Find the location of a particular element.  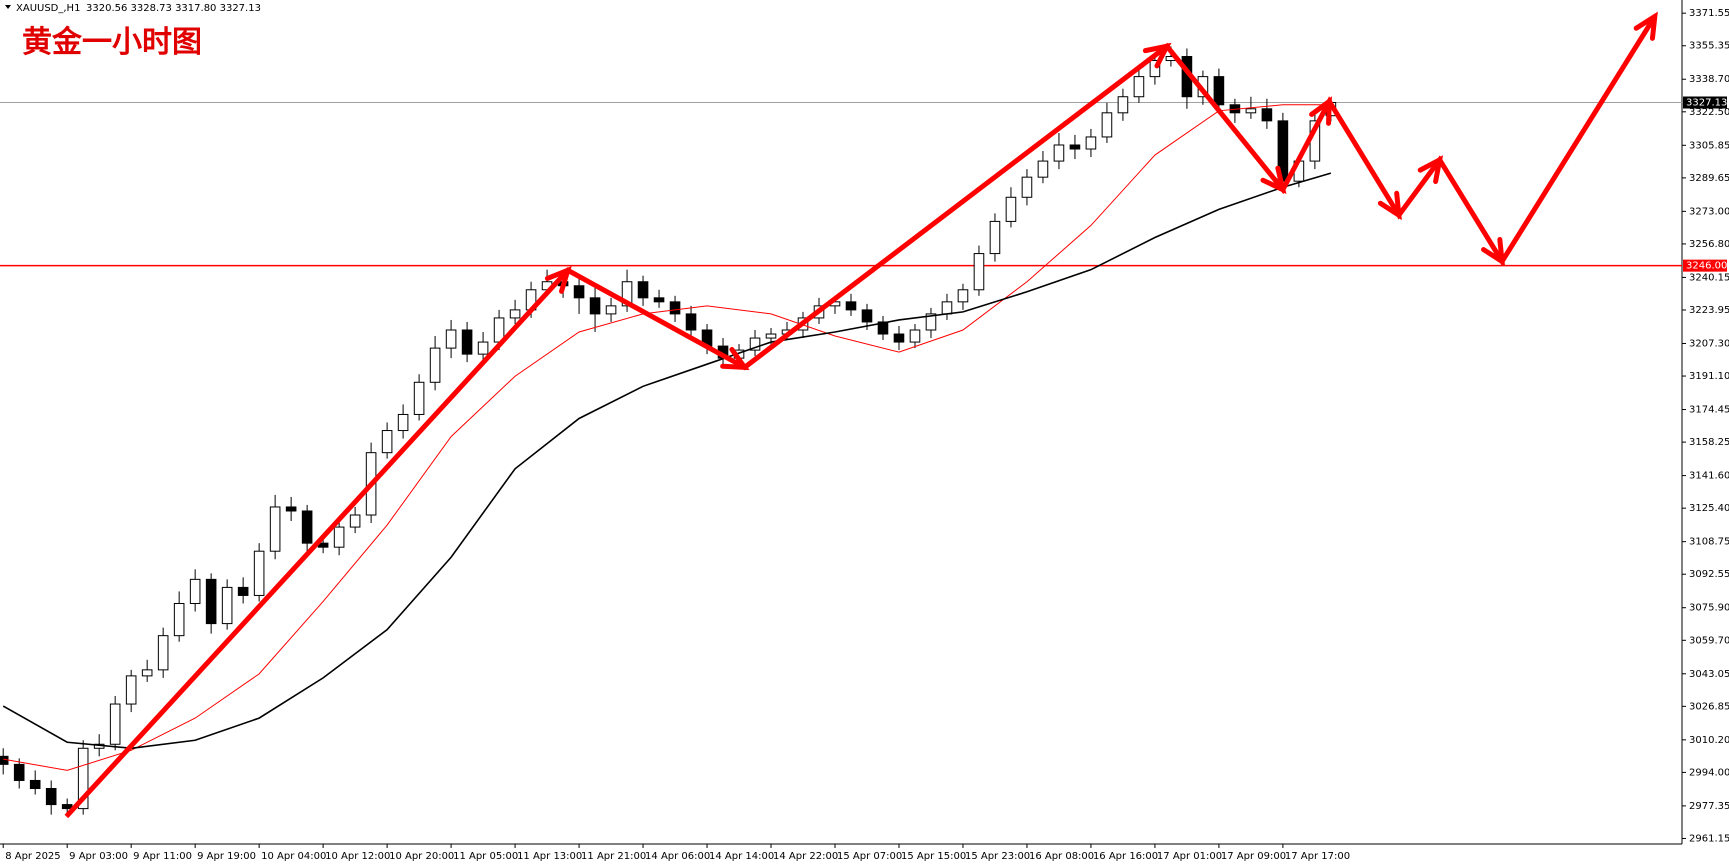

y-tick-label: 3026.85 is located at coordinates (1709, 706).